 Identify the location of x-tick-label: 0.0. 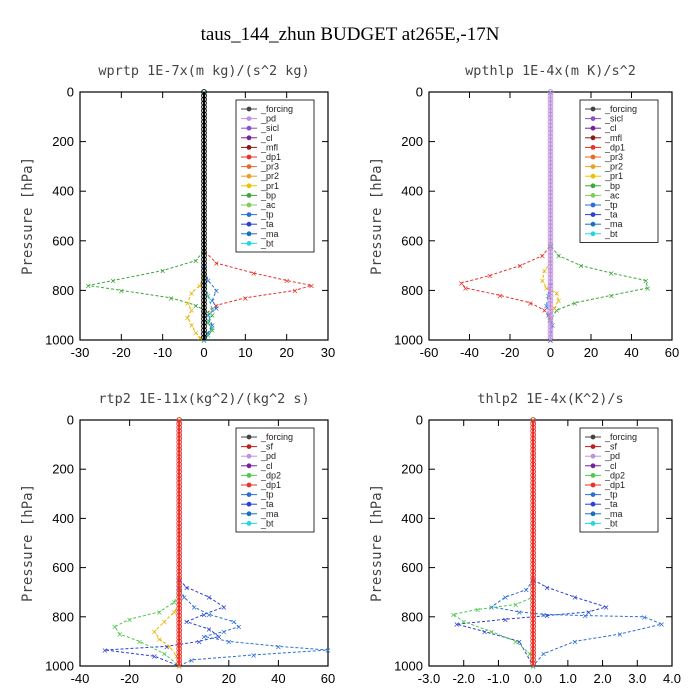
(533, 678).